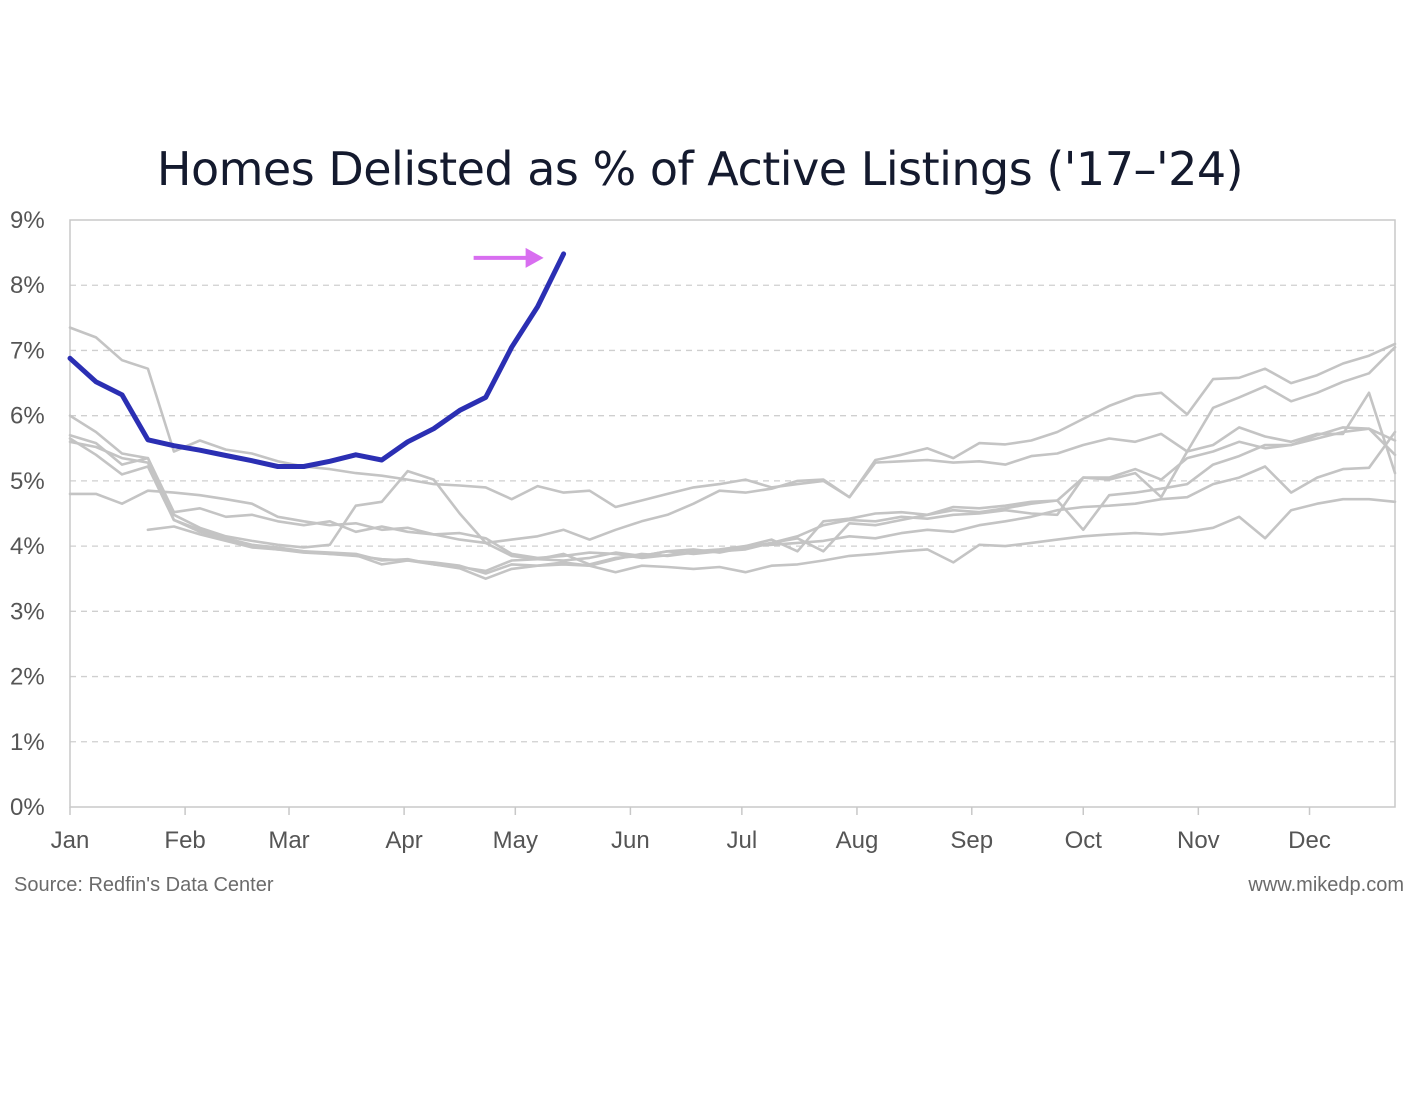 The height and width of the screenshot is (1104, 1420). What do you see at coordinates (184, 840) in the screenshot?
I see `x-tick-label: Feb` at bounding box center [184, 840].